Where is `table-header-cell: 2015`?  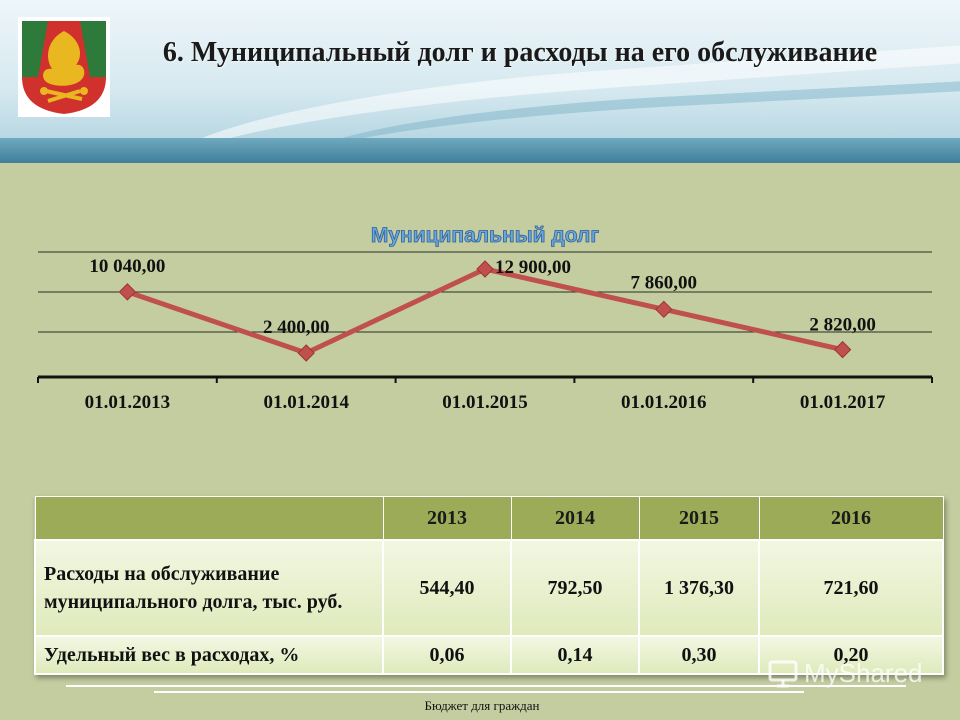
table-header-cell: 2015 is located at coordinates (699, 518).